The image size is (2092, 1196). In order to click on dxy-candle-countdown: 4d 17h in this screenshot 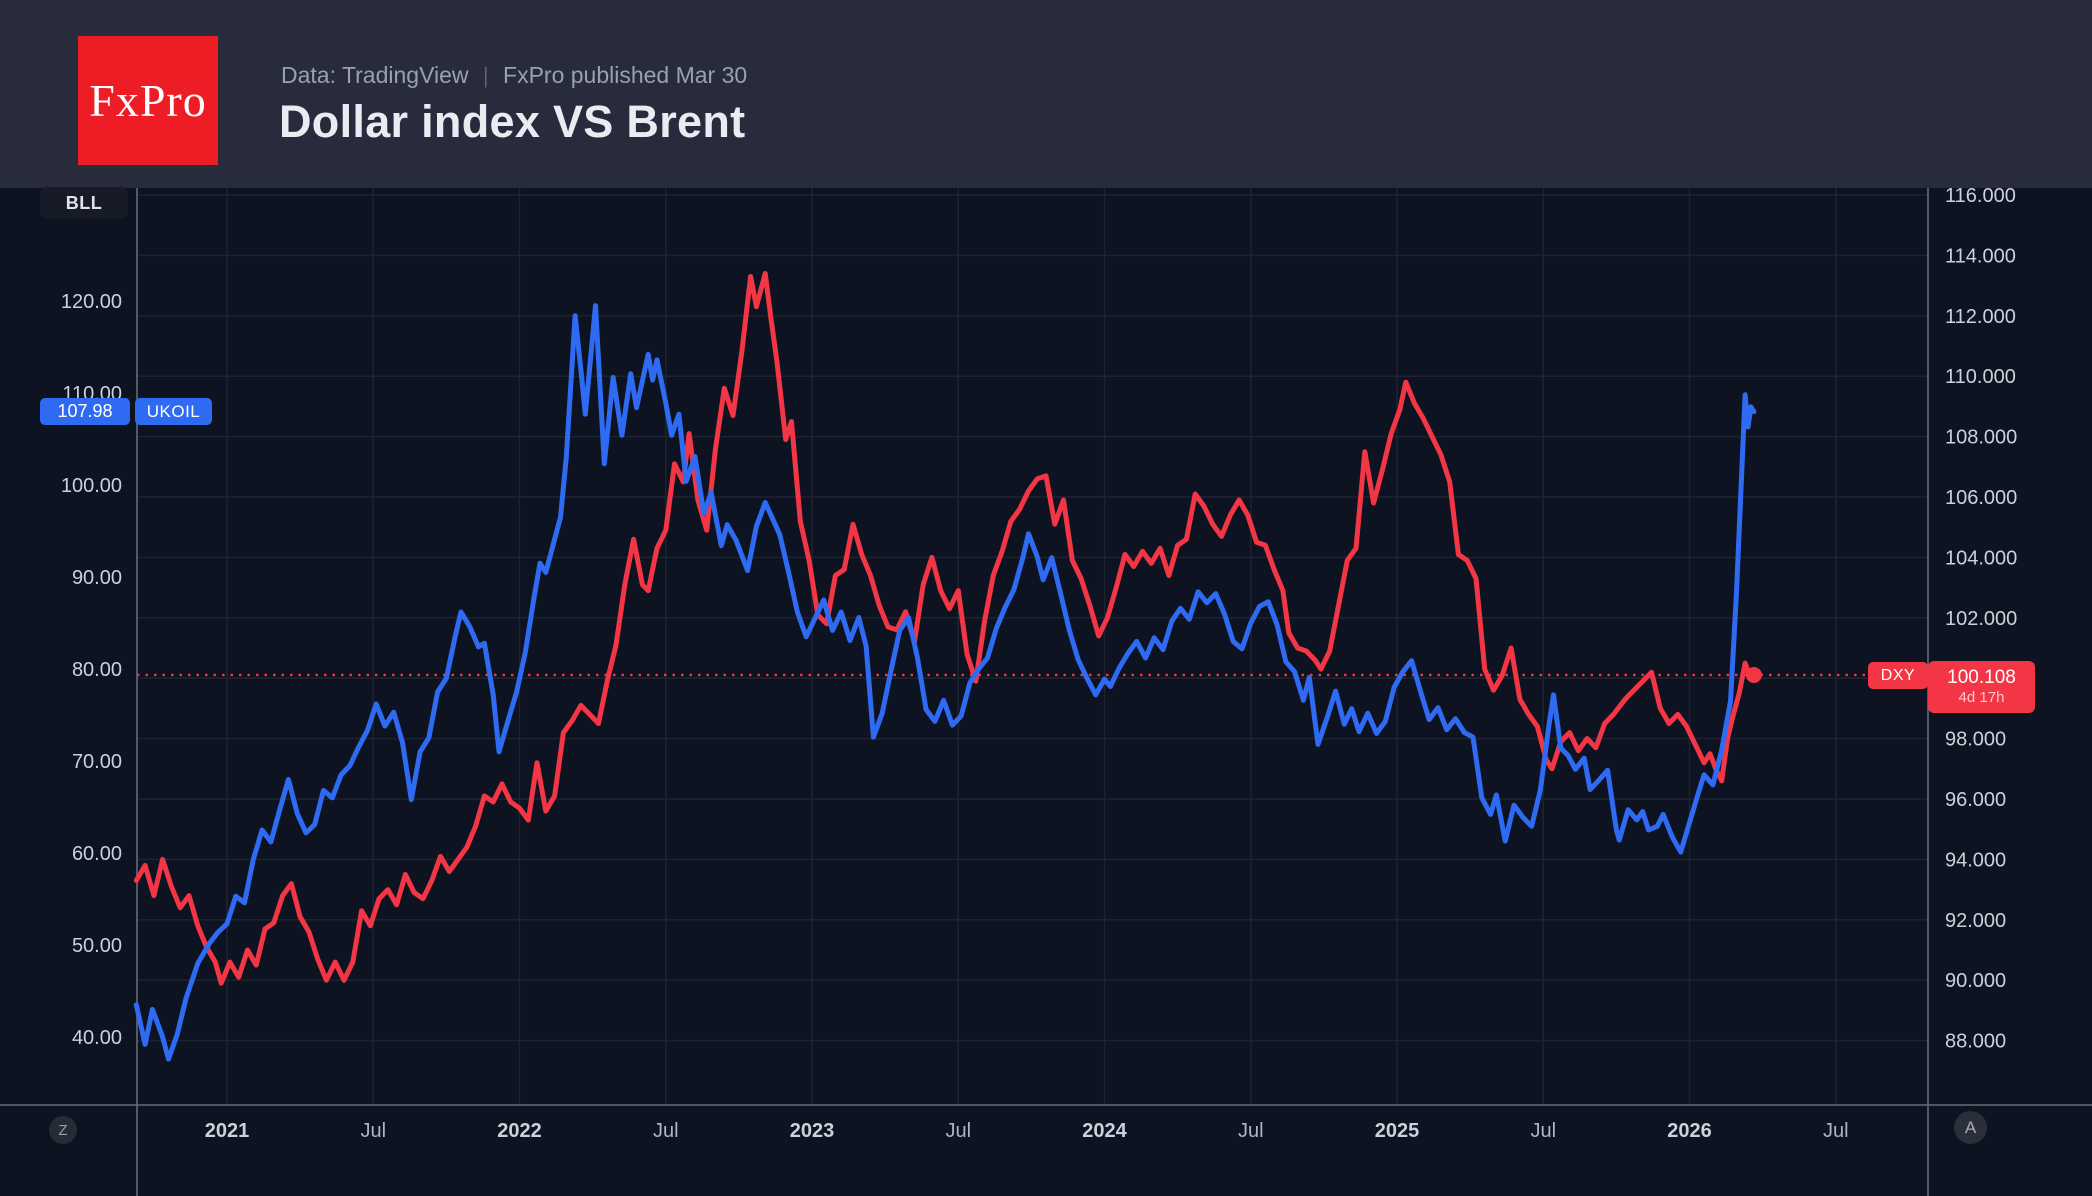, I will do `click(1981, 698)`.